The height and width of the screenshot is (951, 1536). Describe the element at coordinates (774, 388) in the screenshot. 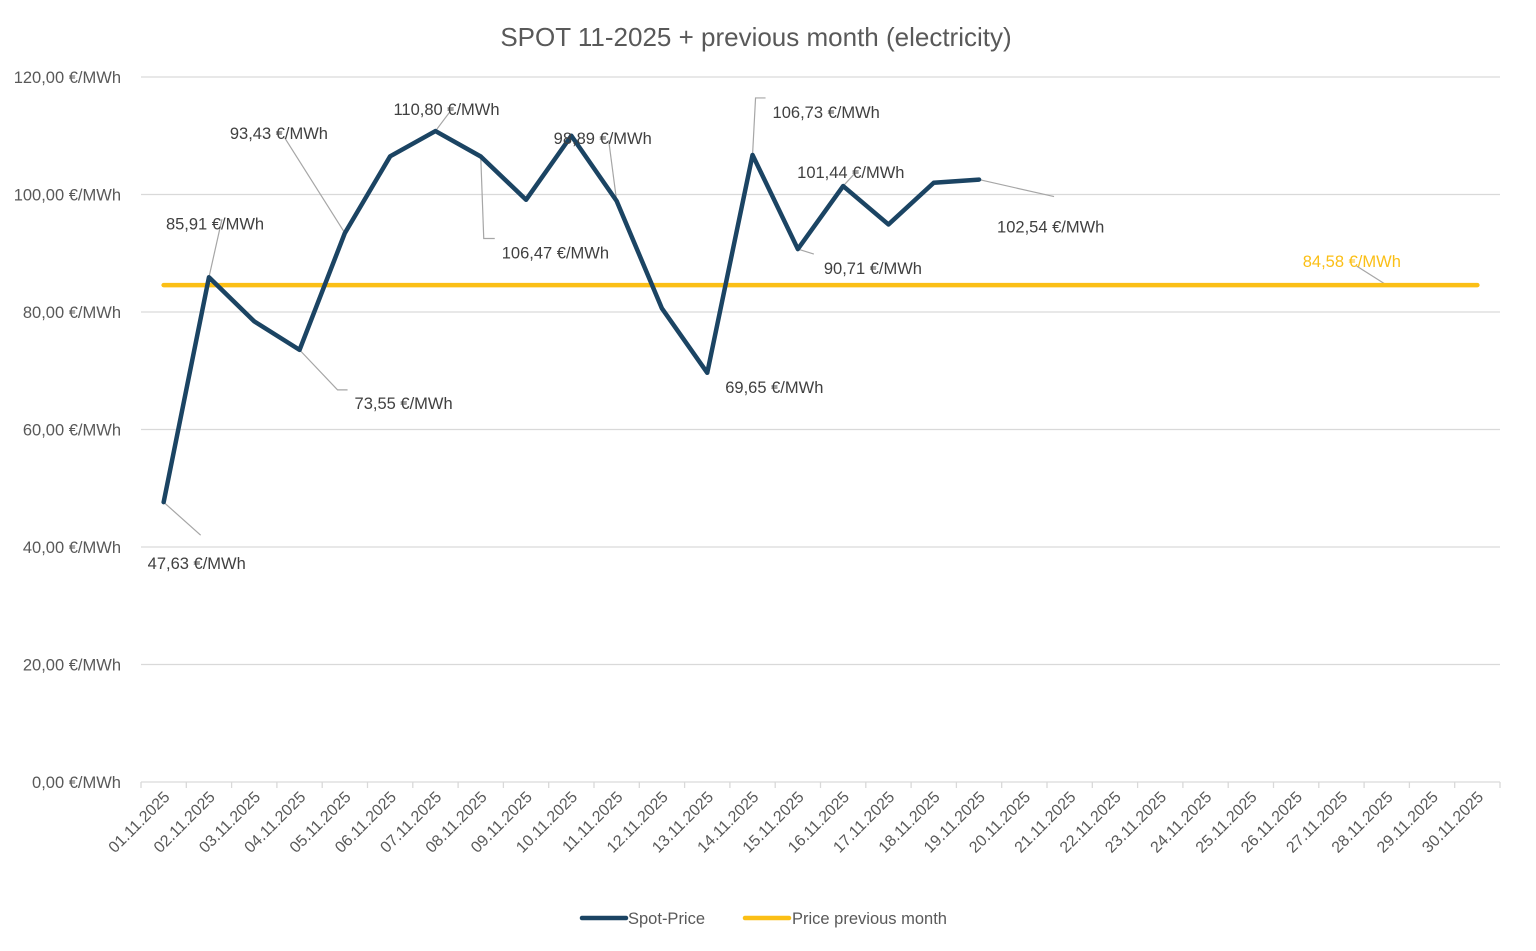

I see `data-label: 69,65 €/MWh` at that location.